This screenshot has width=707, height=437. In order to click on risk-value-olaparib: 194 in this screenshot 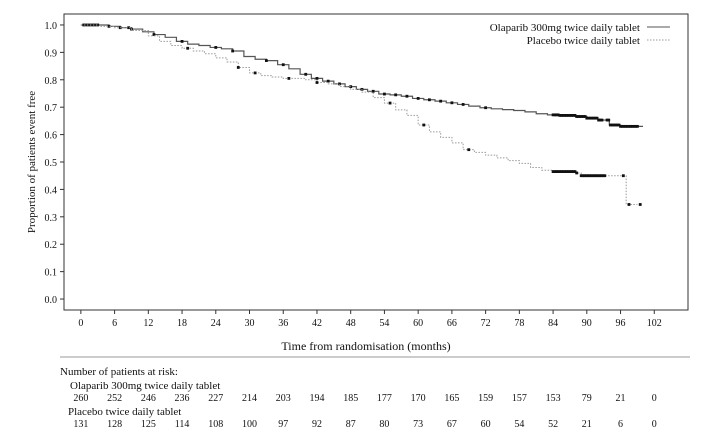, I will do `click(317, 398)`.